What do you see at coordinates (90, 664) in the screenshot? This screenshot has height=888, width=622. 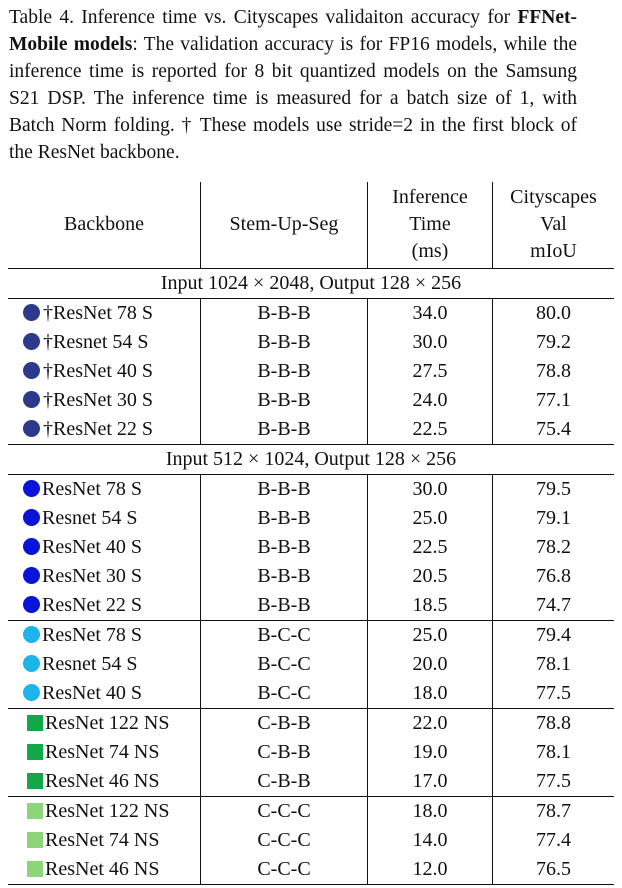 I see `backbone-name: Resnet 54 S` at bounding box center [90, 664].